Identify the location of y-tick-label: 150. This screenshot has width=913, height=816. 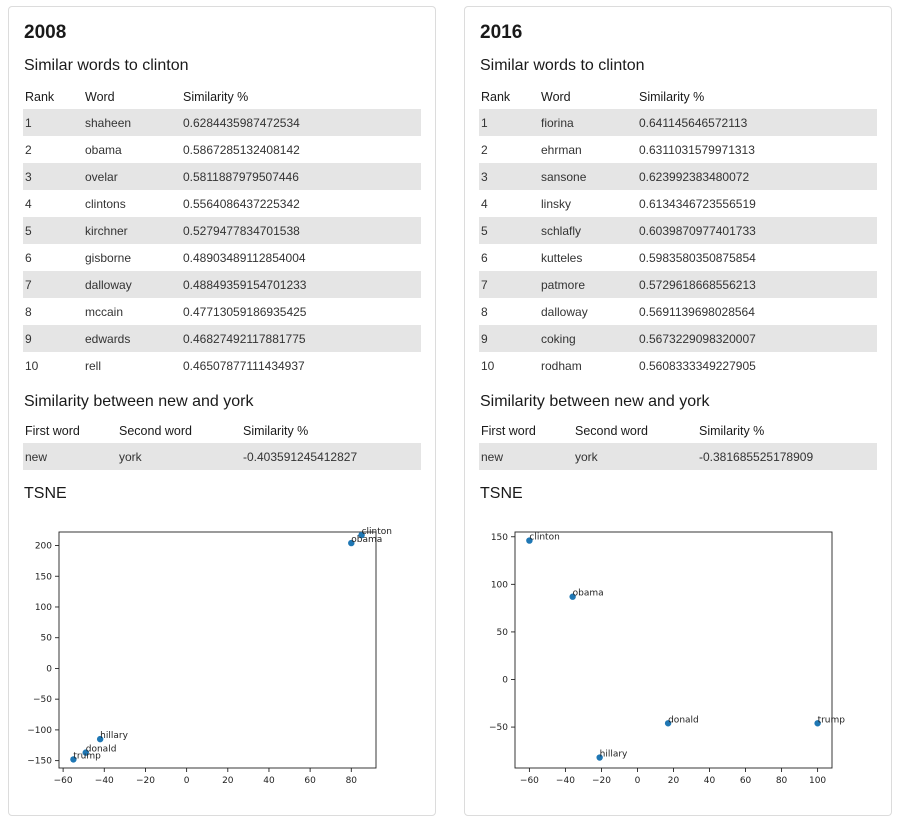
(499, 538).